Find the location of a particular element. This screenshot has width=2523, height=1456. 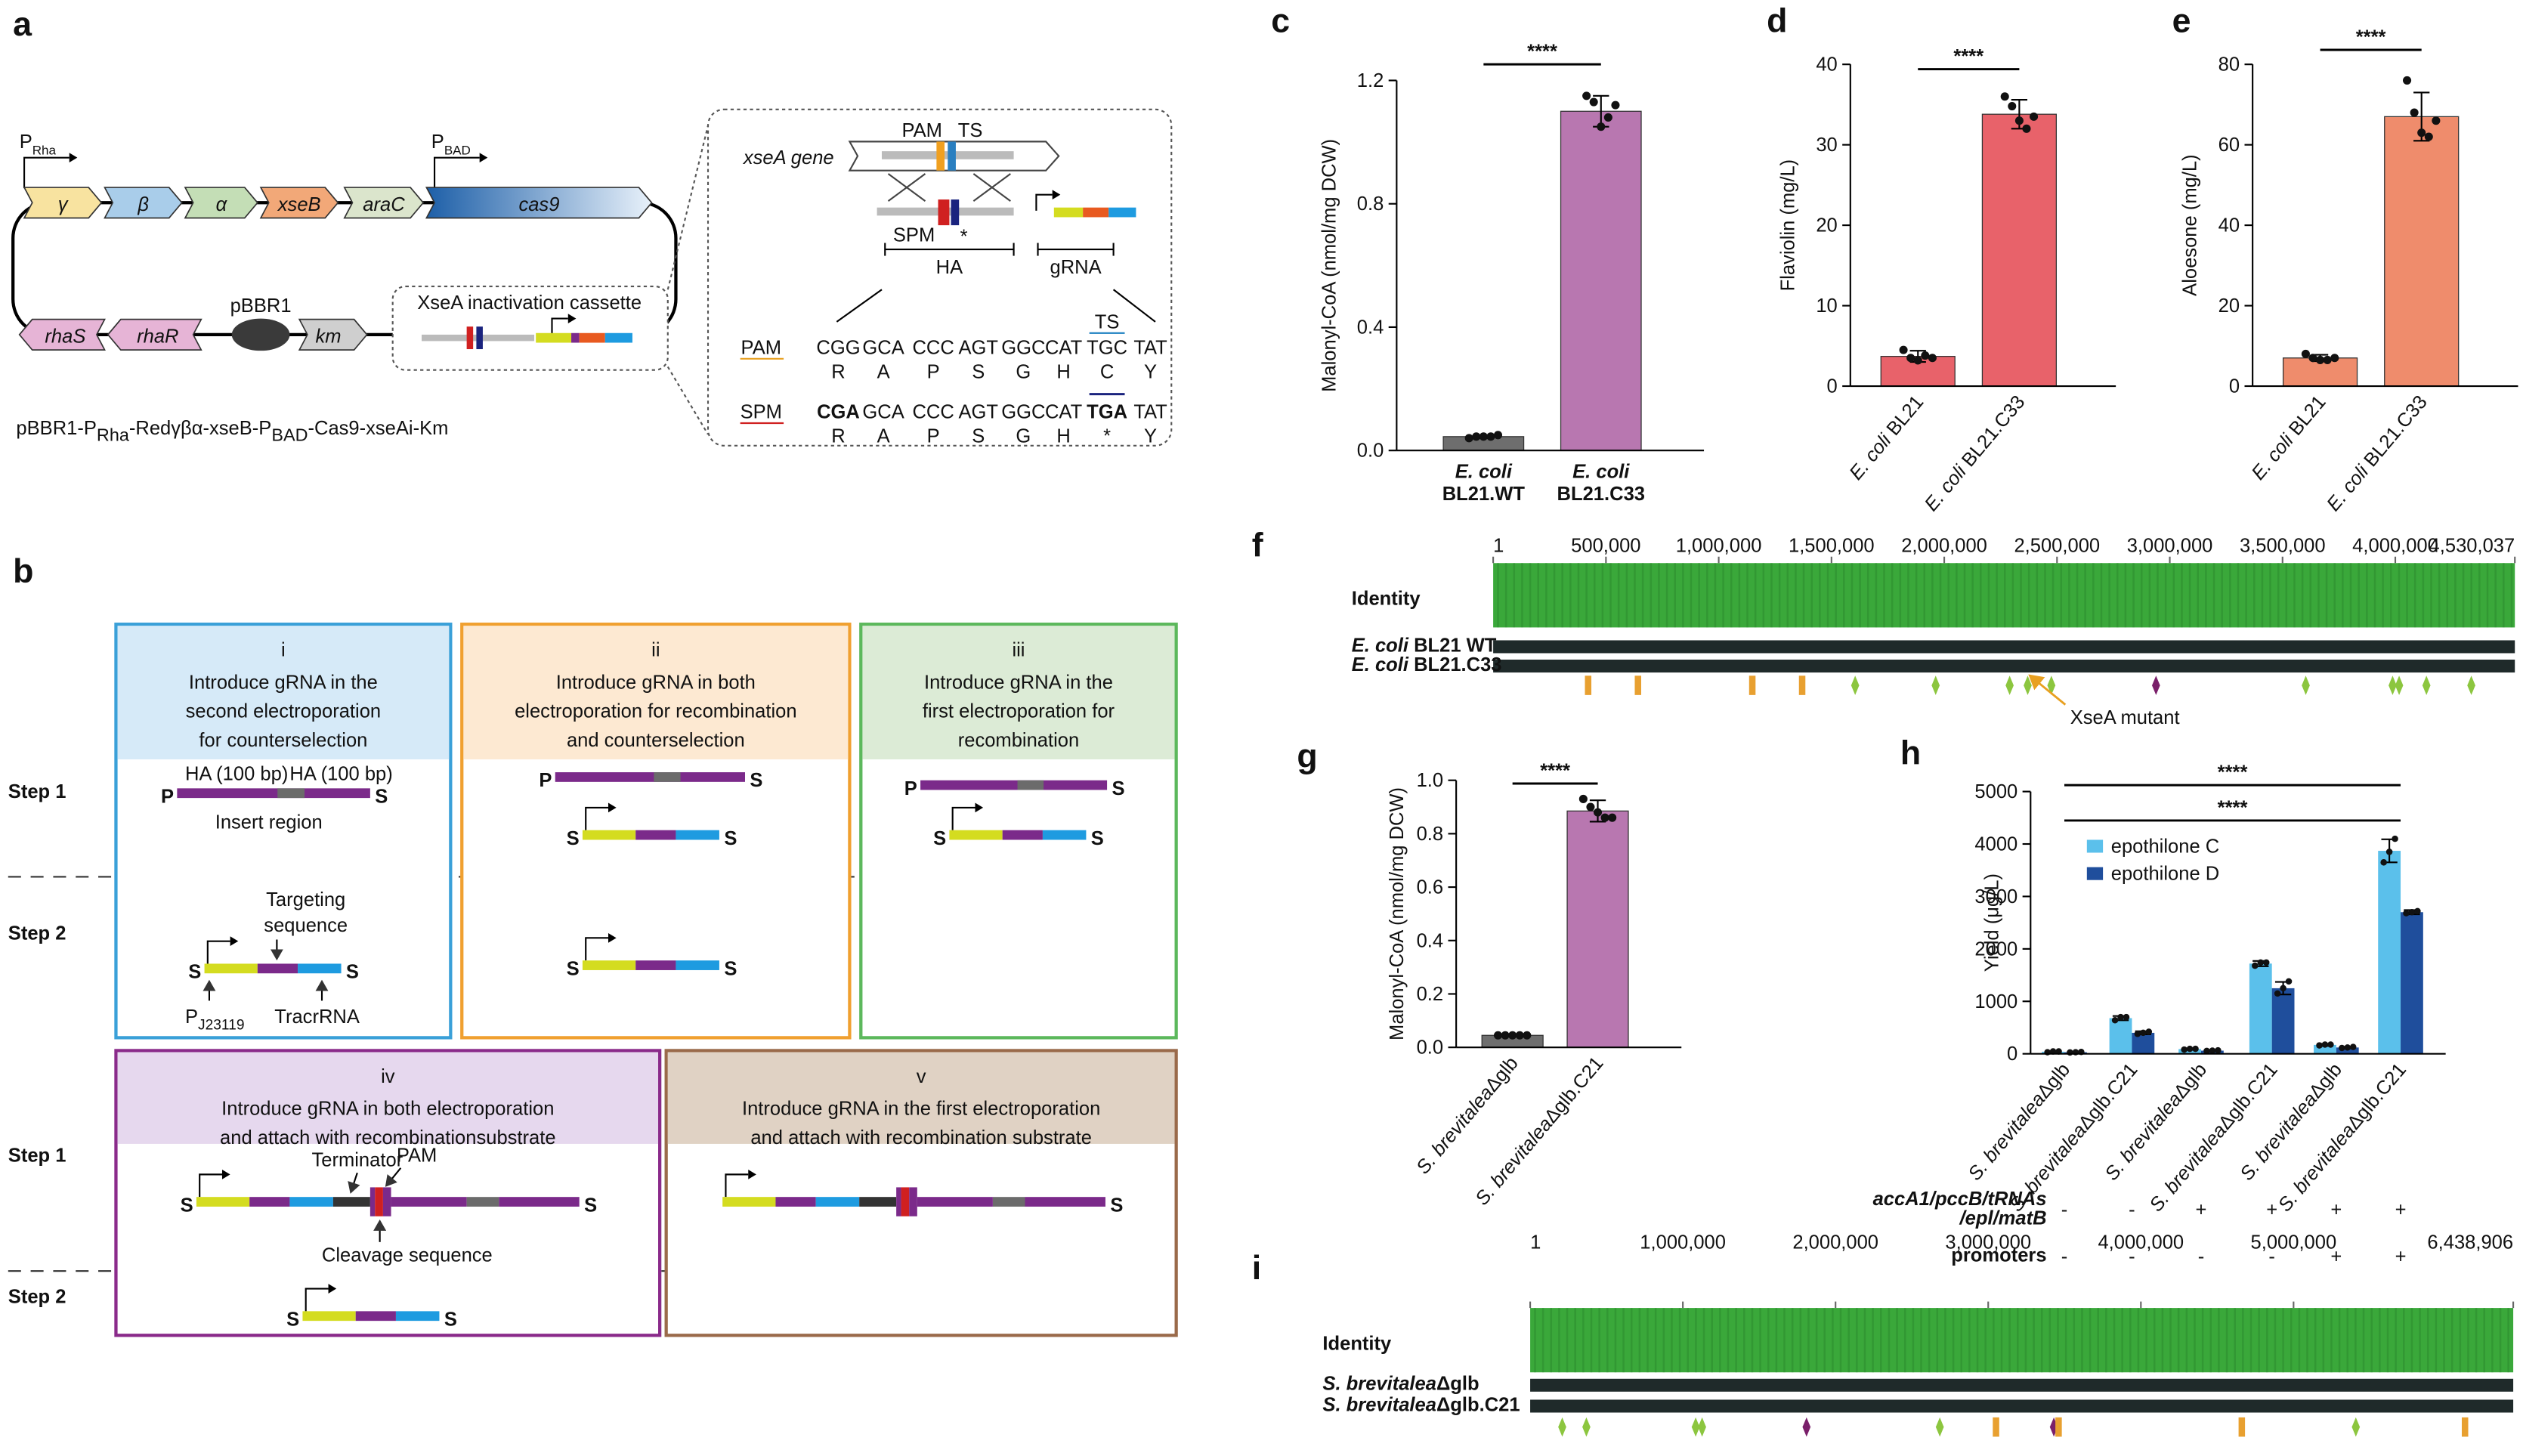

x-tick-label: E. coli is located at coordinates (1601, 471).